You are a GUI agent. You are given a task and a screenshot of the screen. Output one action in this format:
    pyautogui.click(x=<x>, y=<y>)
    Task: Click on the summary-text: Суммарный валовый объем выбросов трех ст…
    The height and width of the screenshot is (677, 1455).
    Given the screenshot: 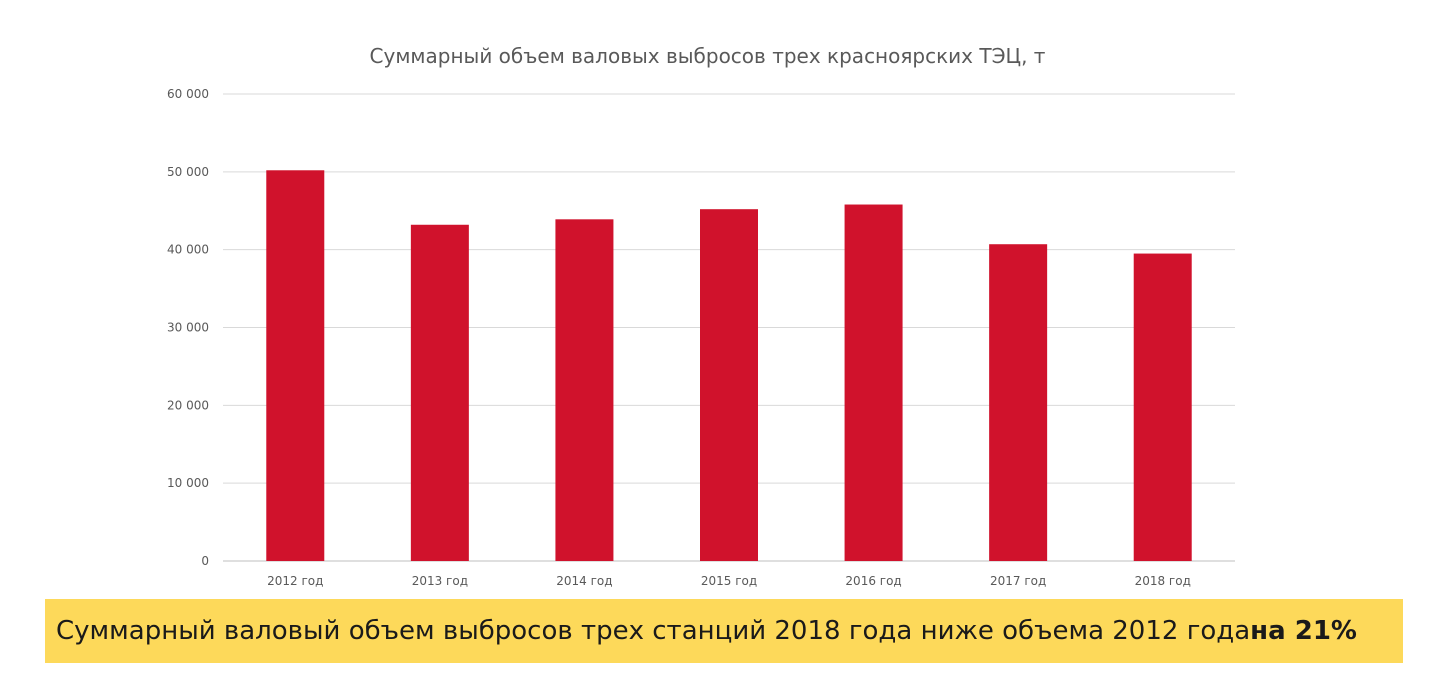 What is the action you would take?
    pyautogui.click(x=653, y=631)
    